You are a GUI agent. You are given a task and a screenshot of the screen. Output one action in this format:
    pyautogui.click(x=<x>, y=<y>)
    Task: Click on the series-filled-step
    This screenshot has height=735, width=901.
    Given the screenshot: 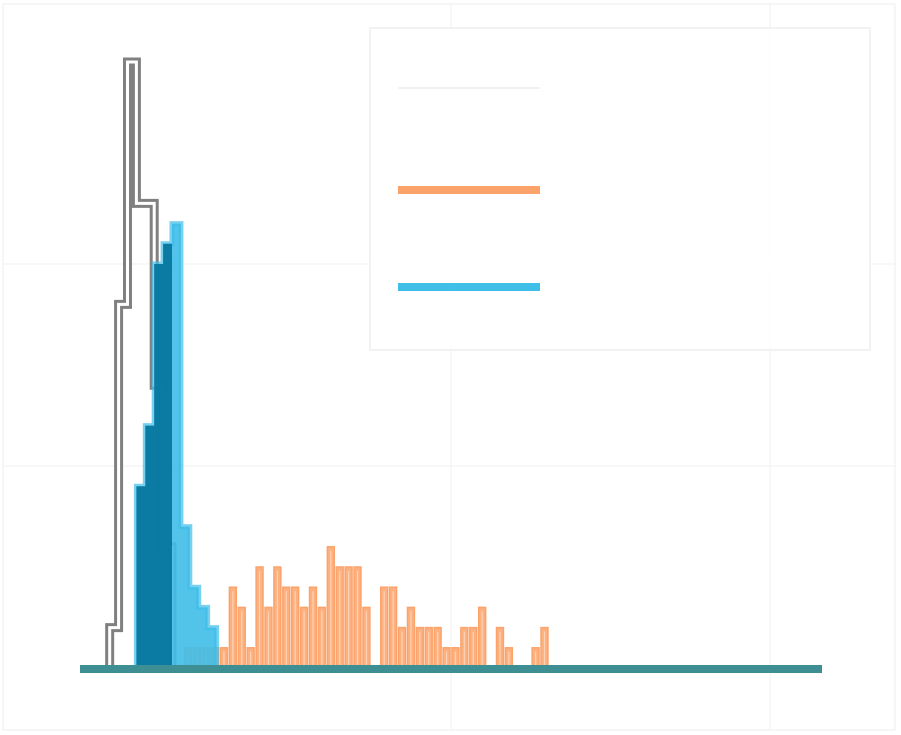 What is the action you would take?
    pyautogui.click(x=176, y=444)
    